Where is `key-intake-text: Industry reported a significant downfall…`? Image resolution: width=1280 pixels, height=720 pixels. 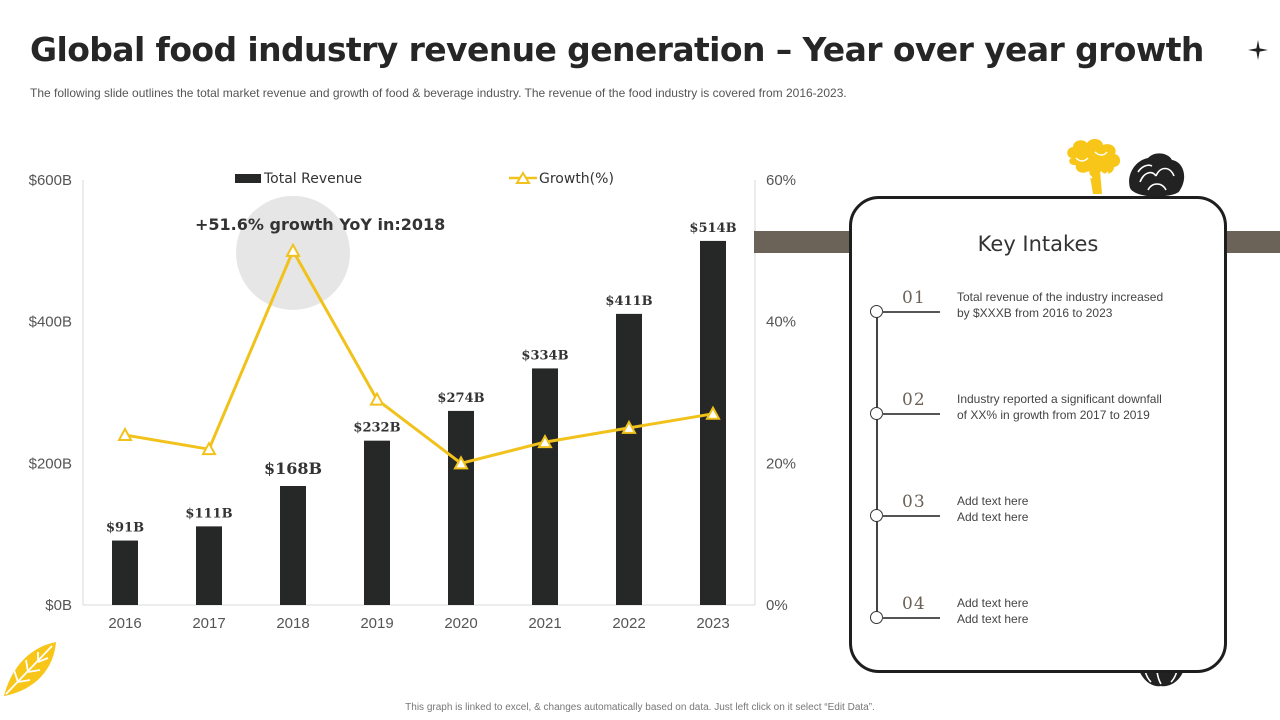 key-intake-text: Industry reported a significant downfall… is located at coordinates (1077, 407).